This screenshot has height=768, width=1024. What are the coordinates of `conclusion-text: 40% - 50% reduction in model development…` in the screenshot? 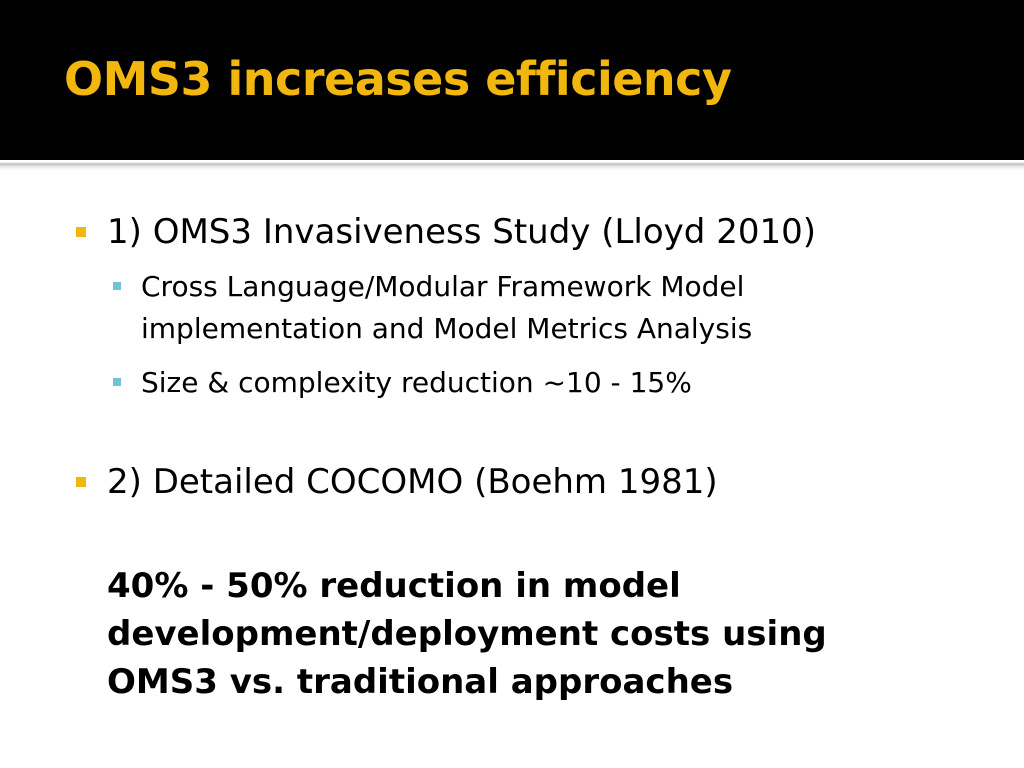 It's located at (467, 634).